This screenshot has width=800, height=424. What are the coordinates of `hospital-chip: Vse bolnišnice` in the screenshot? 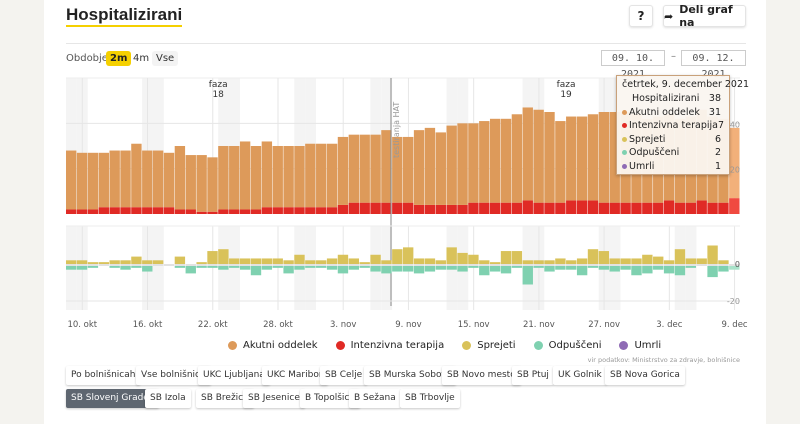 It's located at (173, 375).